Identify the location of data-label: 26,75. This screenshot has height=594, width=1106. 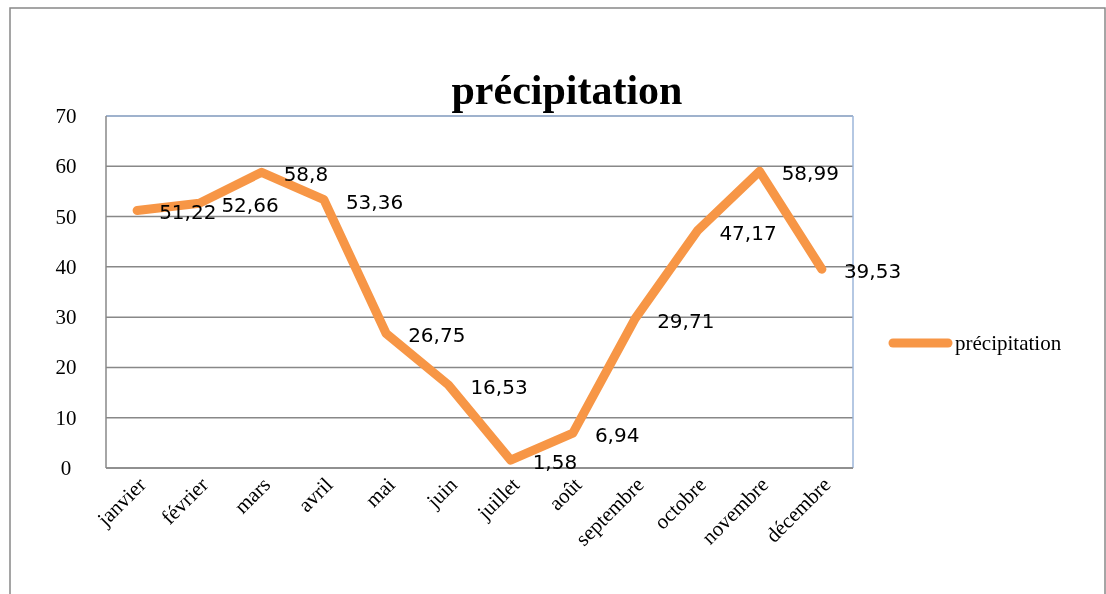
(437, 335).